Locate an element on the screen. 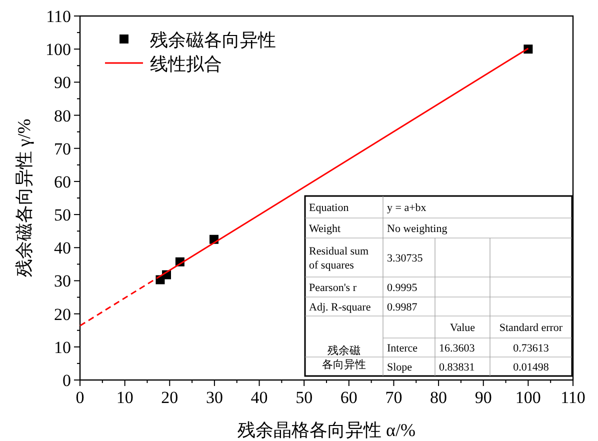  x-tick-label: 60 is located at coordinates (349, 397).